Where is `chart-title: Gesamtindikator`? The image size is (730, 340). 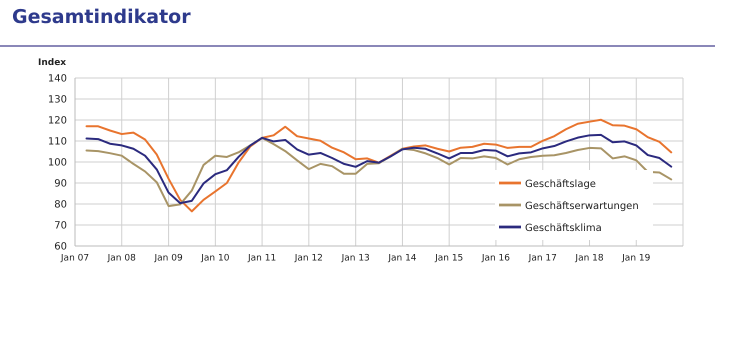 chart-title: Gesamtindikator is located at coordinates (101, 17).